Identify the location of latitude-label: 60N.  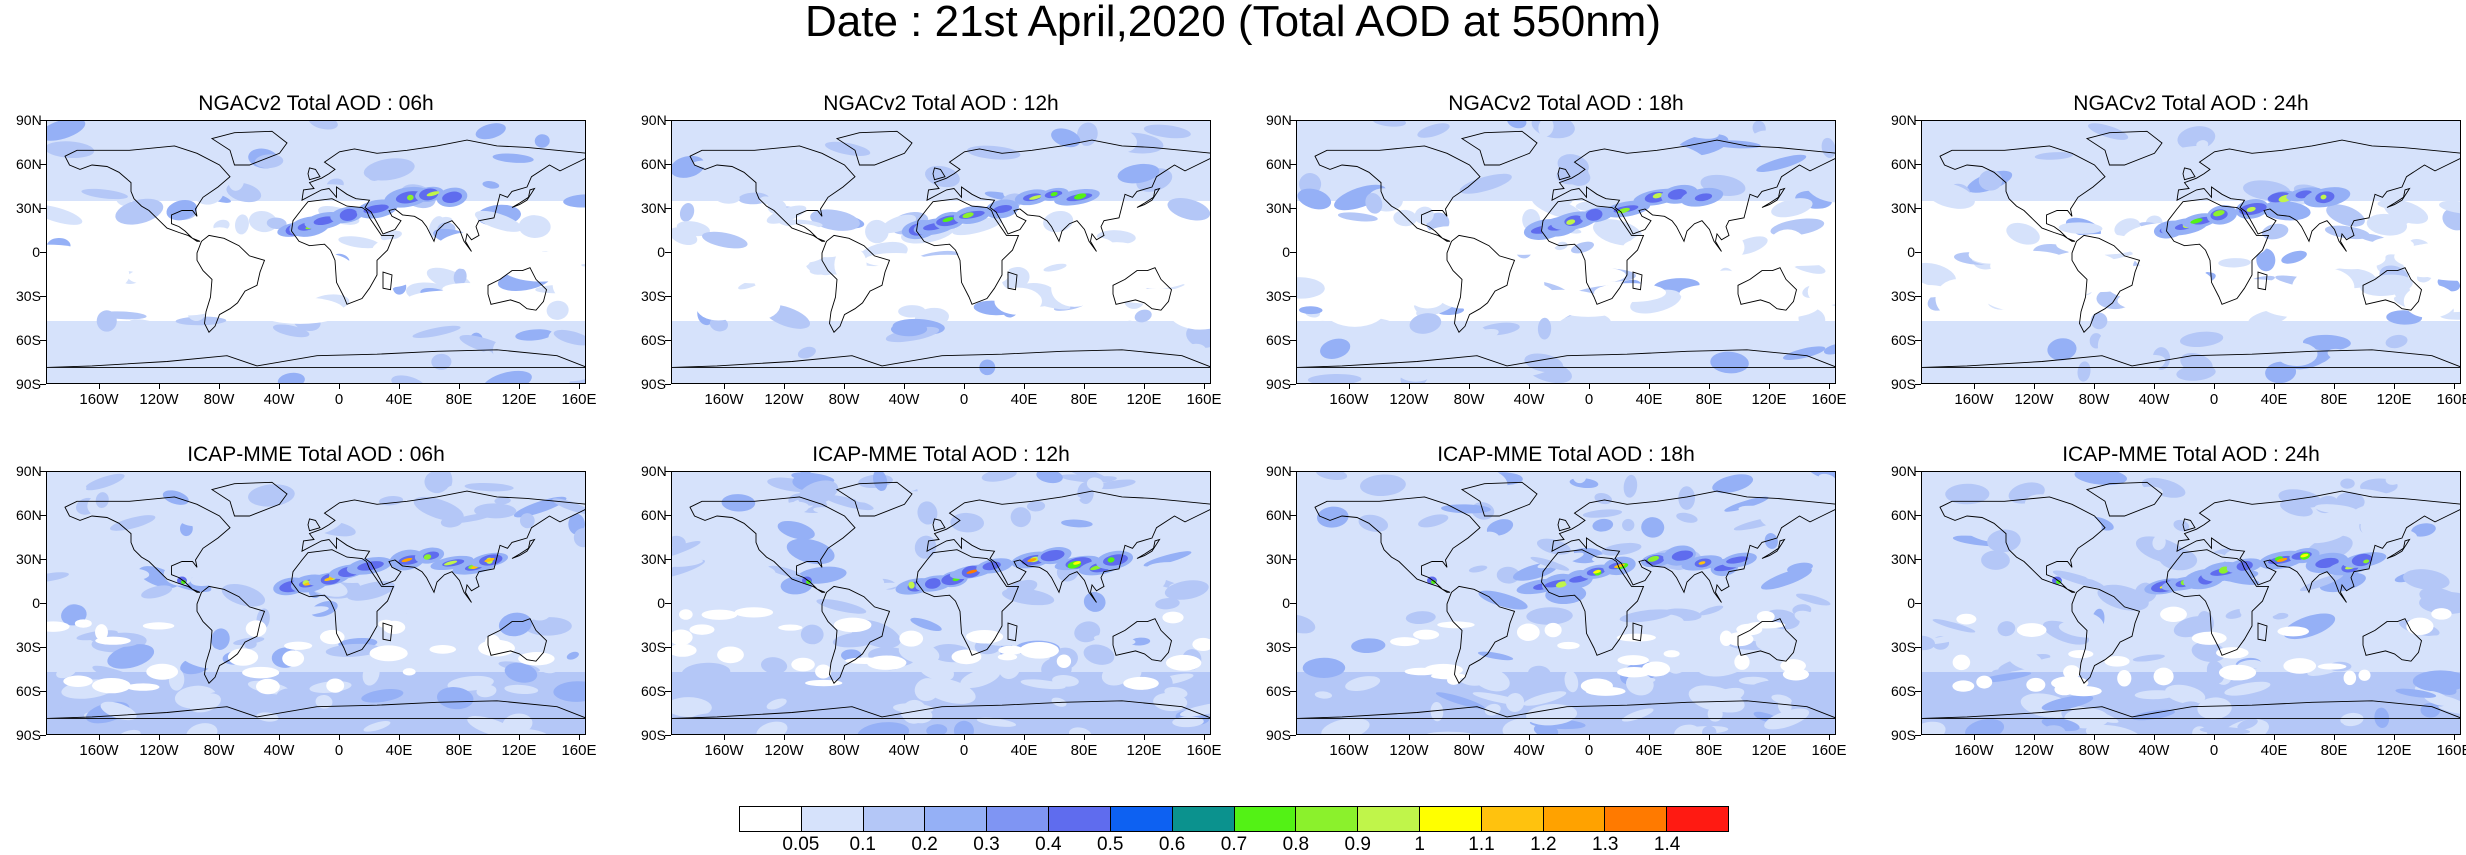
(29, 515).